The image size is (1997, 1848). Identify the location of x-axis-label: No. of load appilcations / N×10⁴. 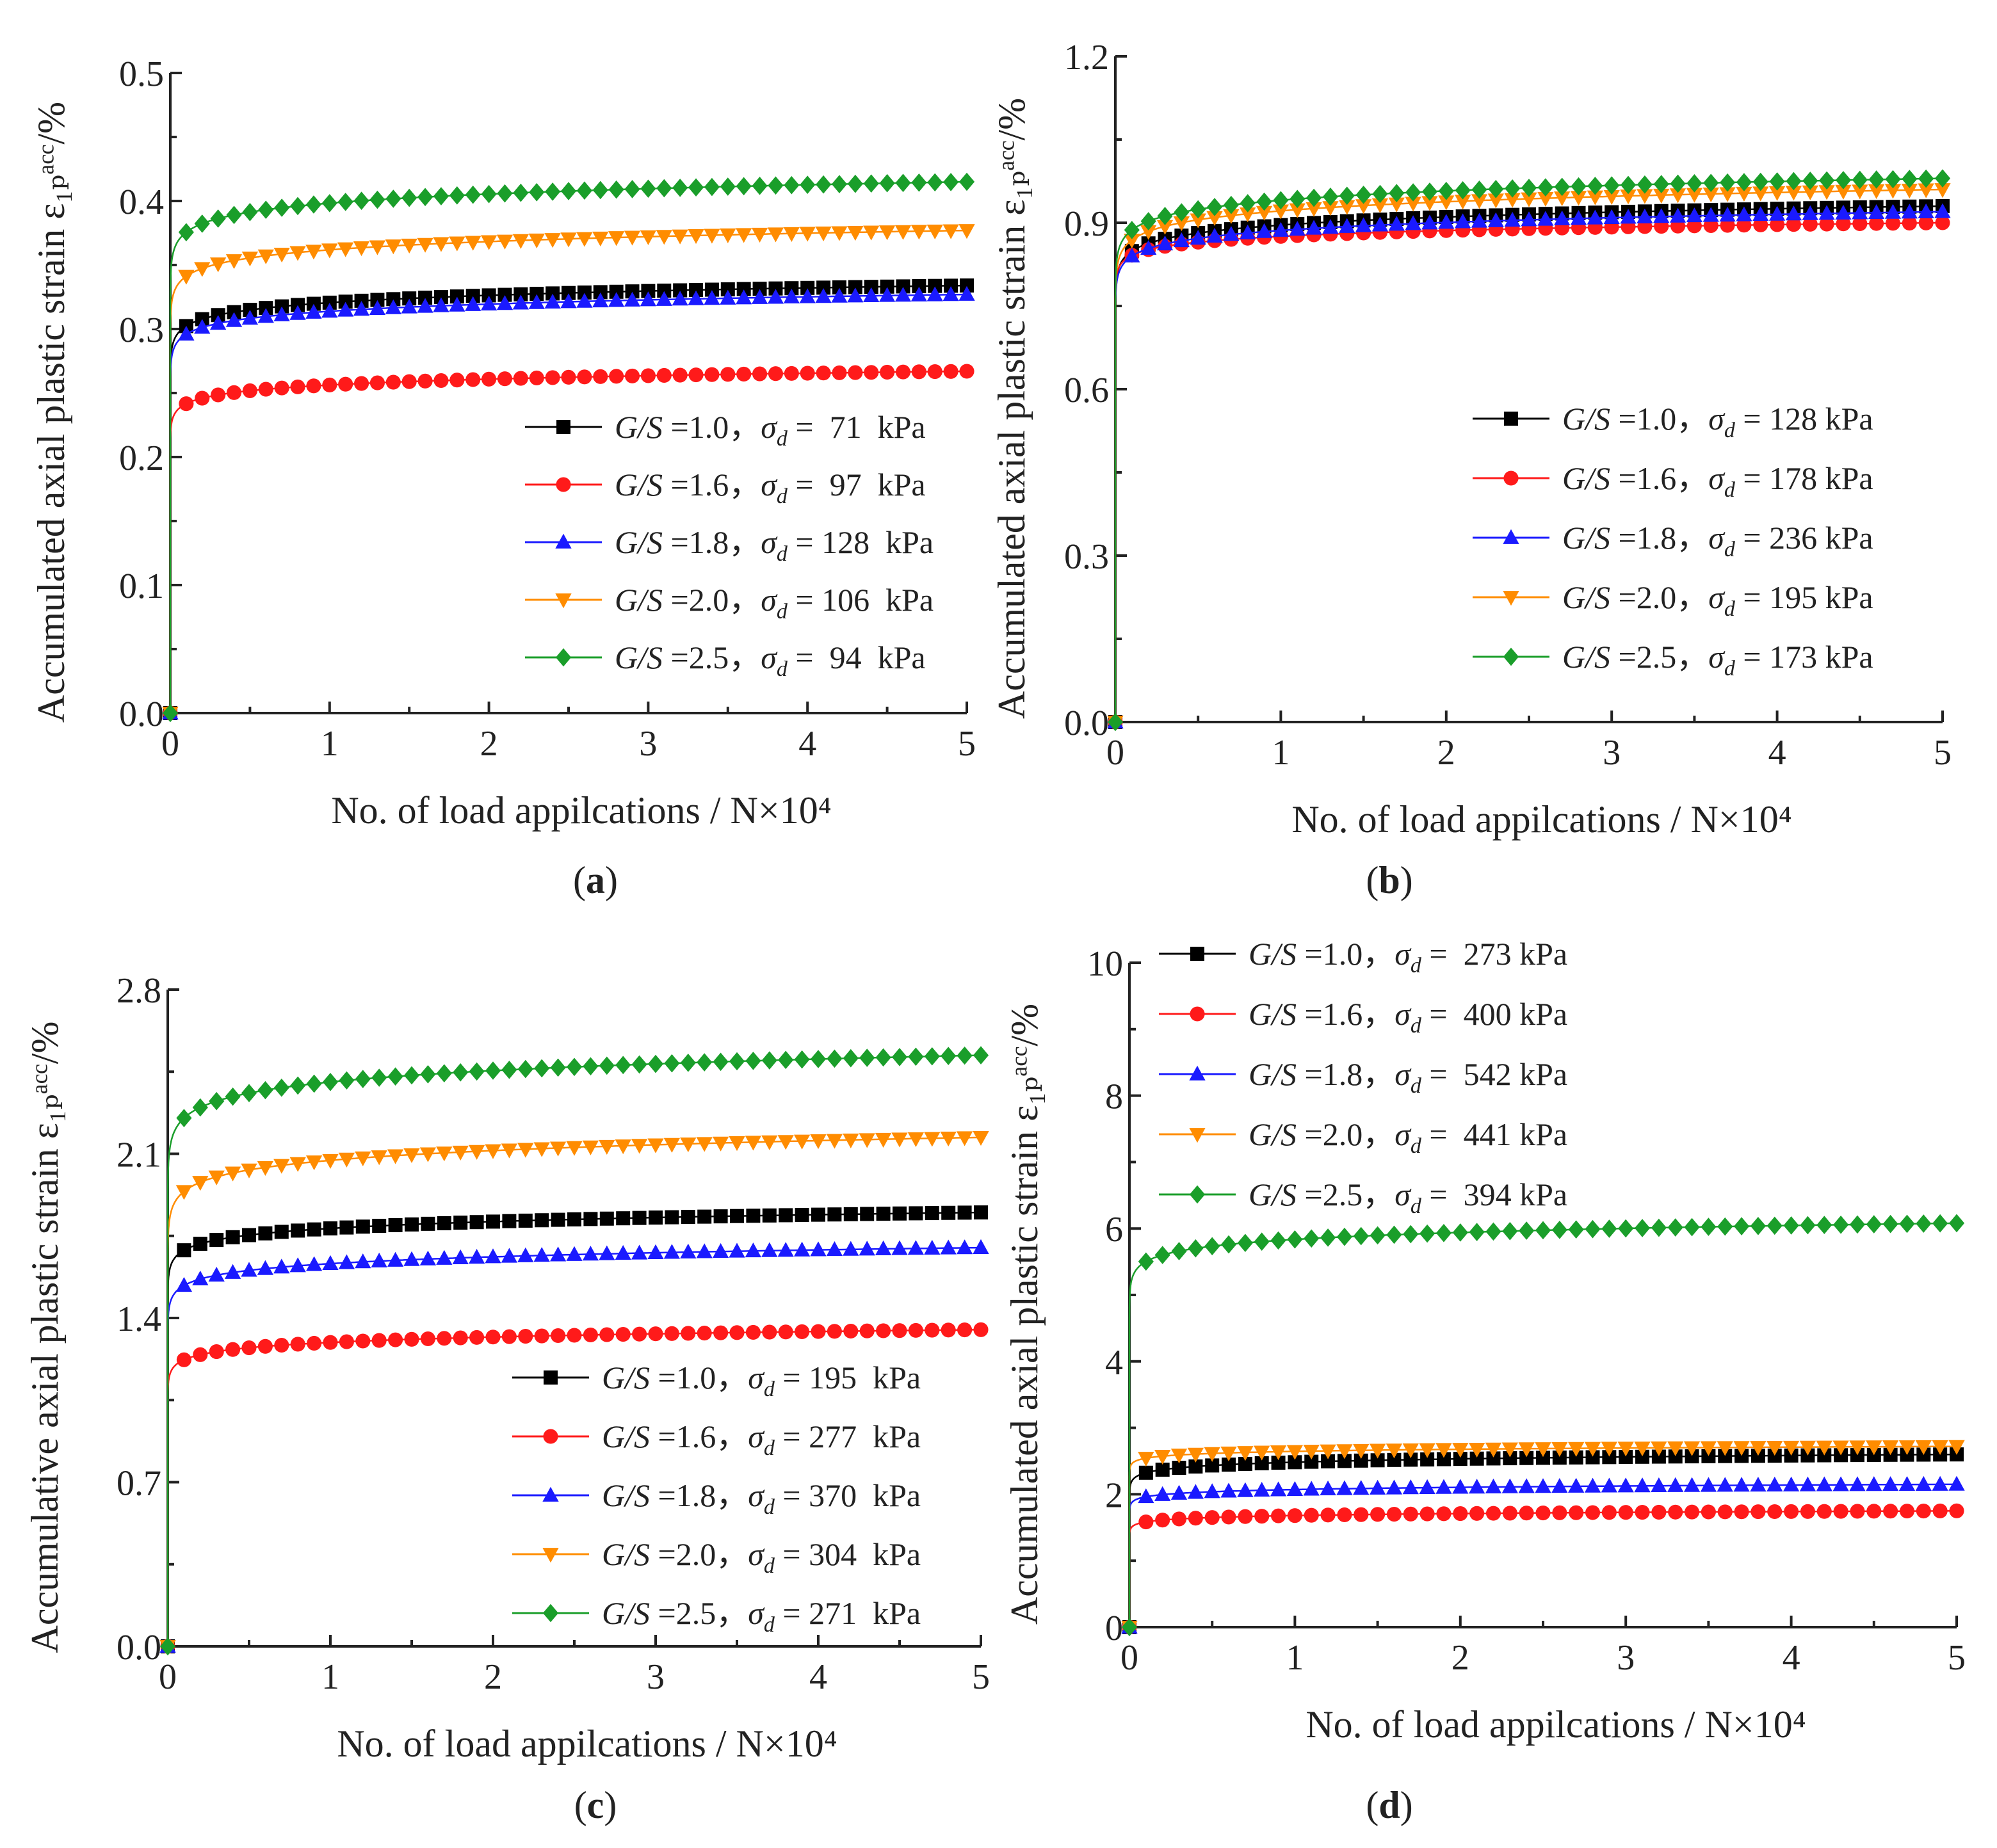
(581, 810).